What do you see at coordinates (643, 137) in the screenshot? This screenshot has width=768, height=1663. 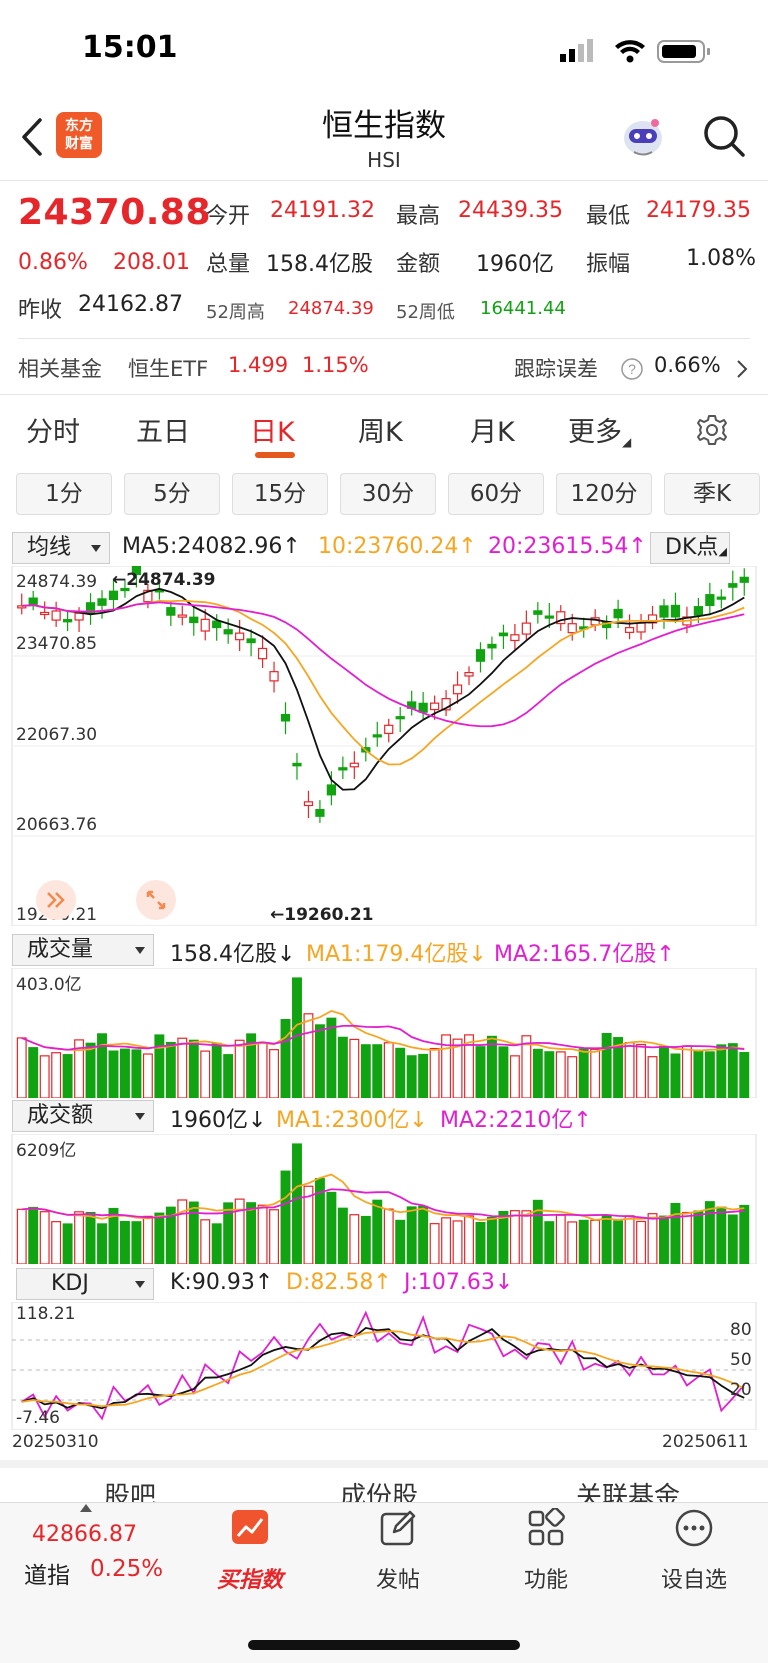 I see `robot-assistant-icon` at bounding box center [643, 137].